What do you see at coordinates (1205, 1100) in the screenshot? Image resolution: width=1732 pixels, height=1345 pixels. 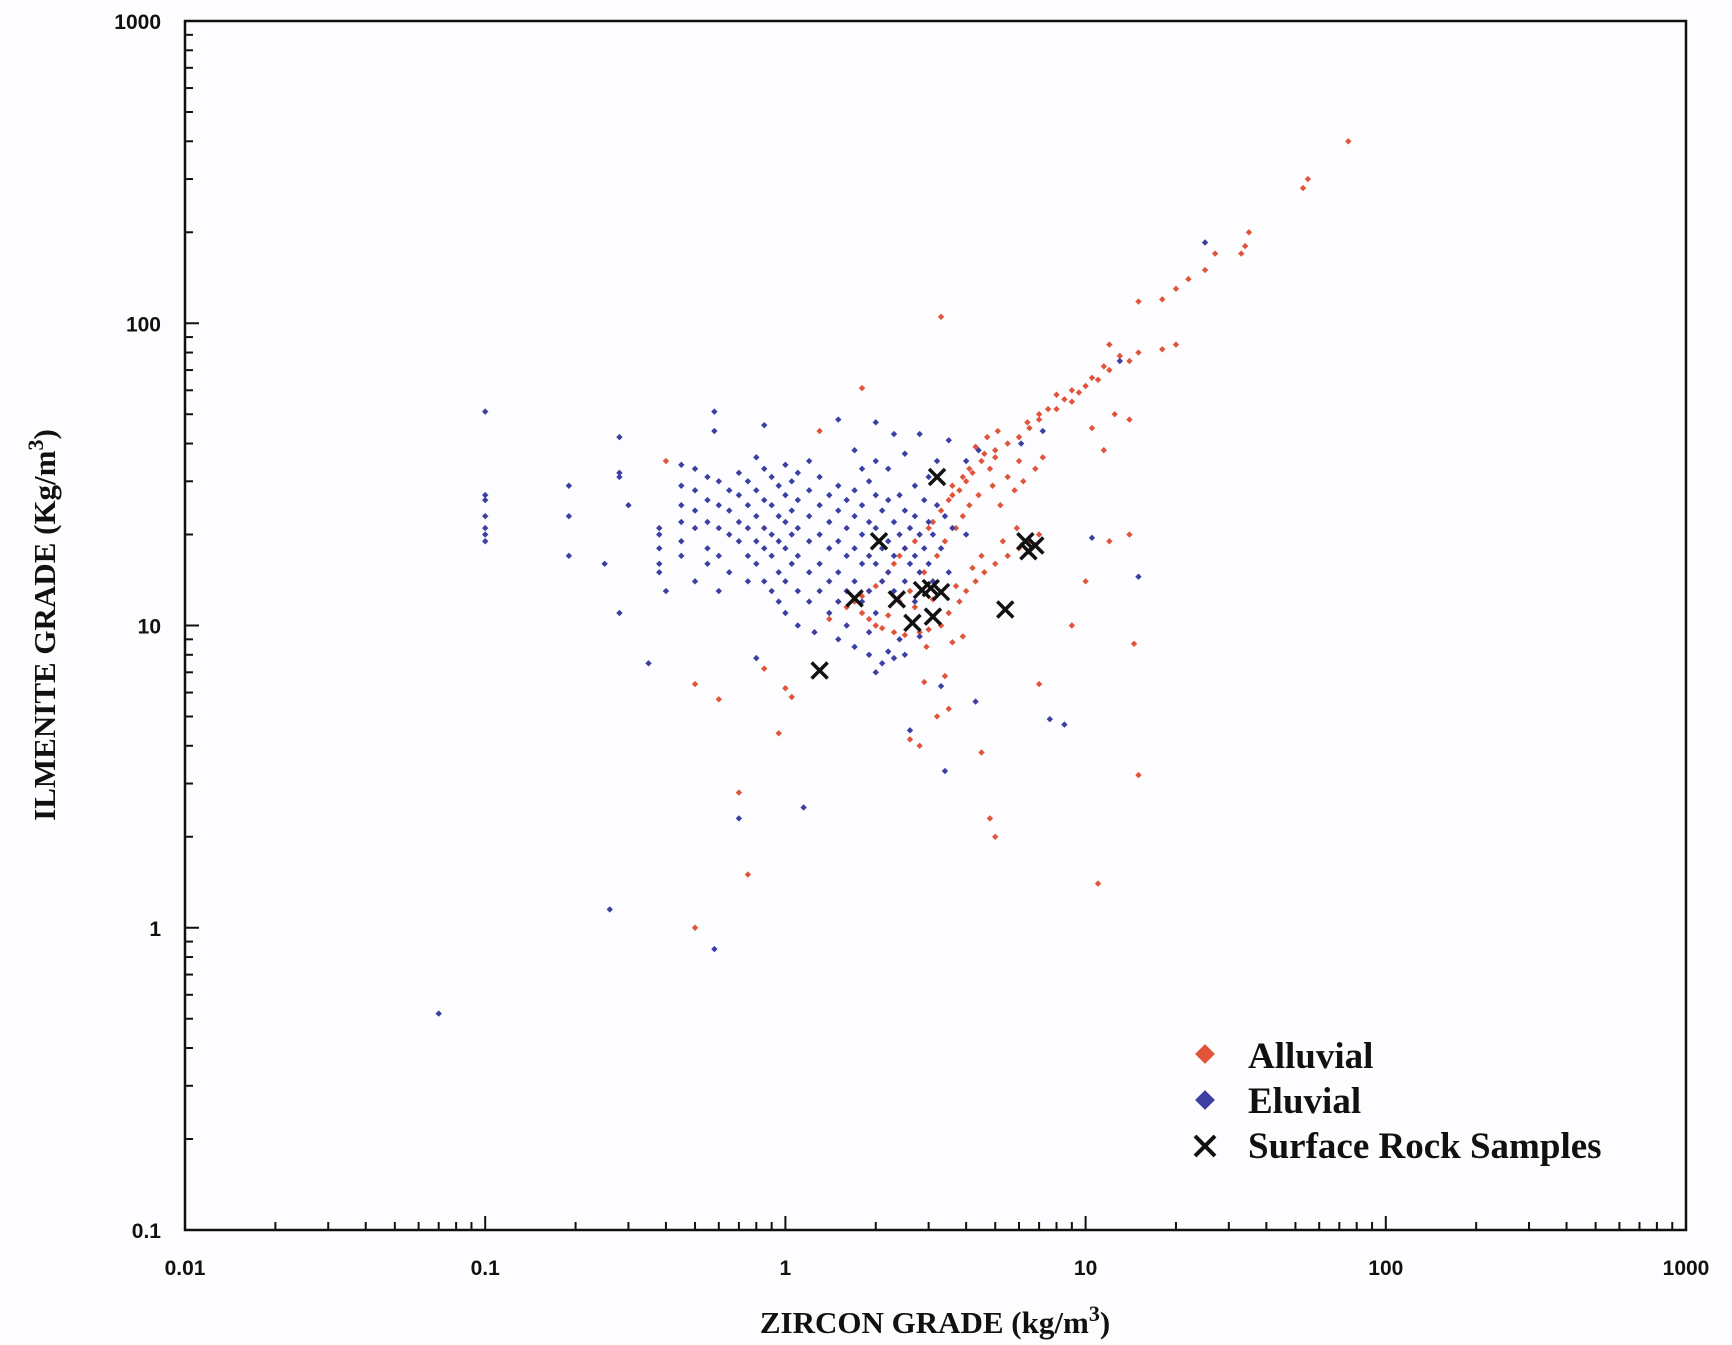 I see `legend-eluvial-marker` at bounding box center [1205, 1100].